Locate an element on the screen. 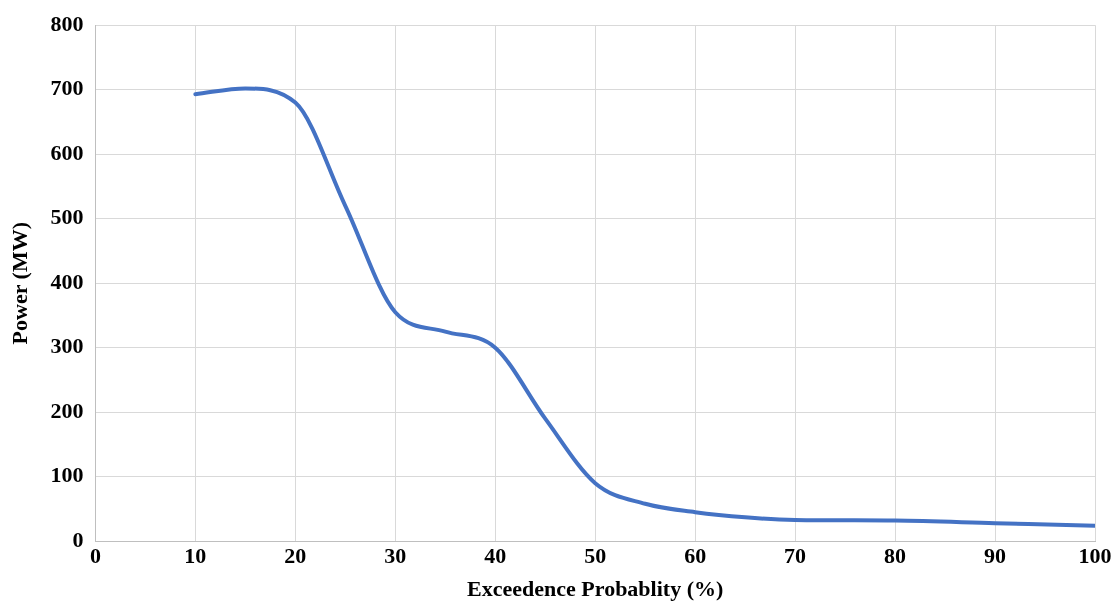 The width and height of the screenshot is (1115, 612). y-tick-label: 800 is located at coordinates (67, 23).